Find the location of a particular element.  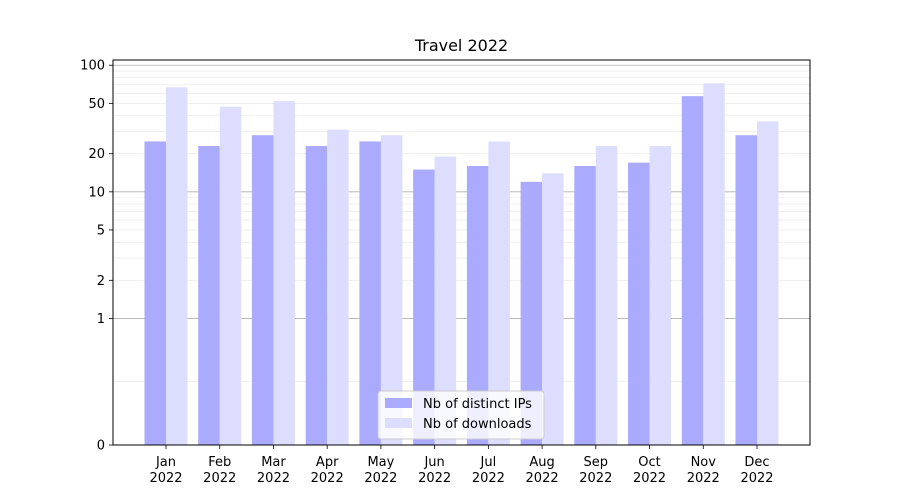

x-tick-label-month: Apr is located at coordinates (327, 462).